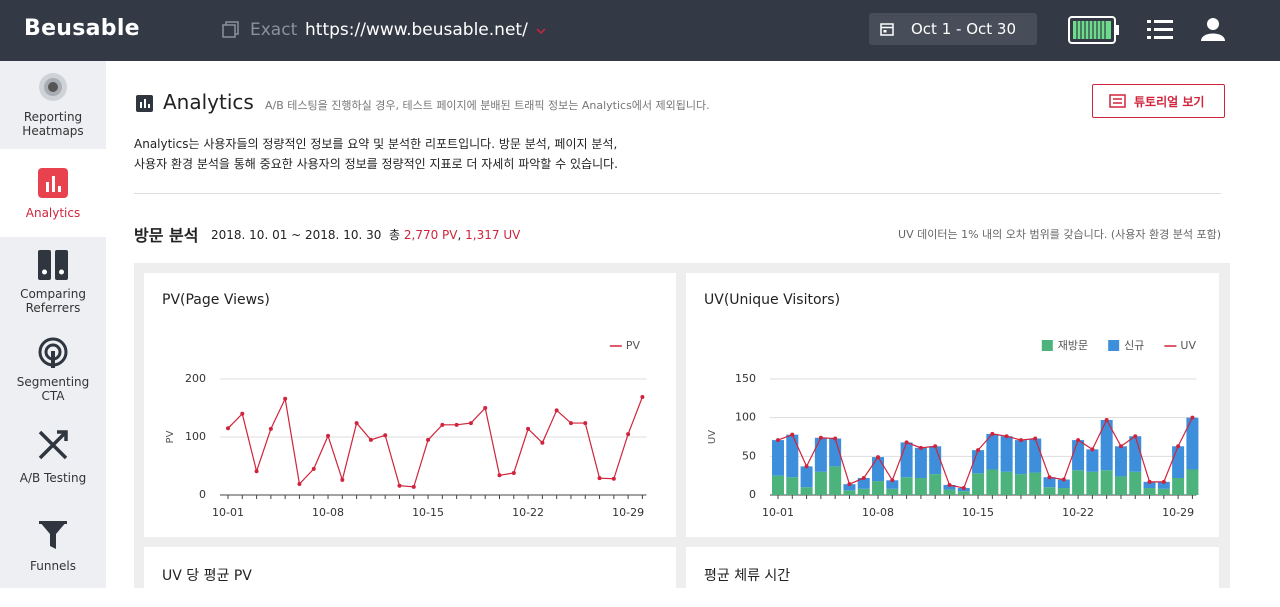  What do you see at coordinates (416, 30) in the screenshot?
I see `url-select: https://www.beusable.net/` at bounding box center [416, 30].